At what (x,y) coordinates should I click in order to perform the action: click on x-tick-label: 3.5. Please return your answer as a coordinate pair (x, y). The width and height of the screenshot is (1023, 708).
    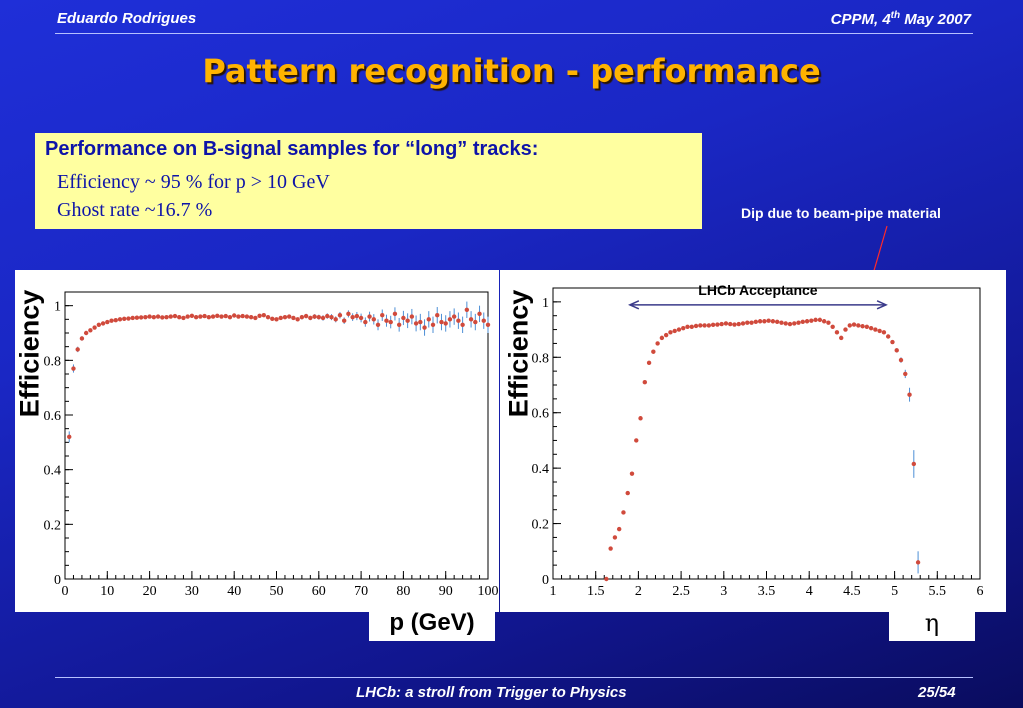
    Looking at the image, I should click on (767, 591).